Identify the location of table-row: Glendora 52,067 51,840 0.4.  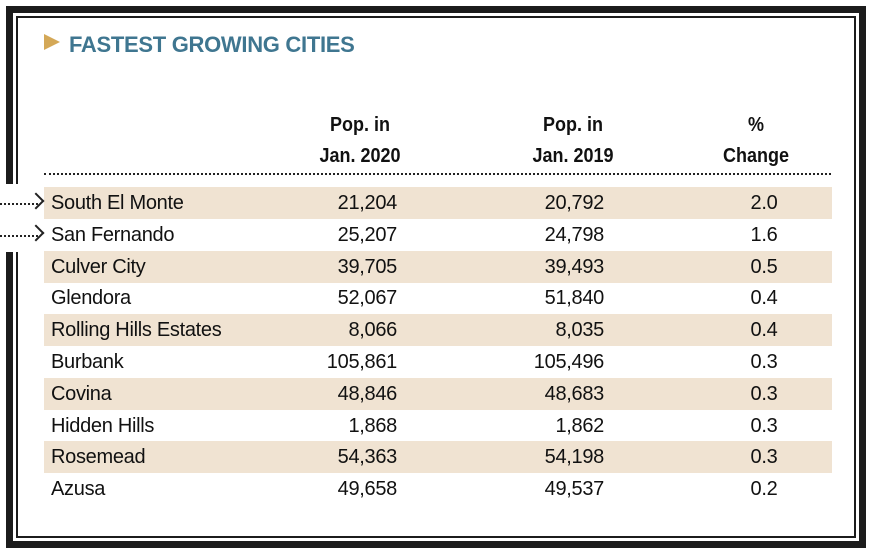
(438, 298).